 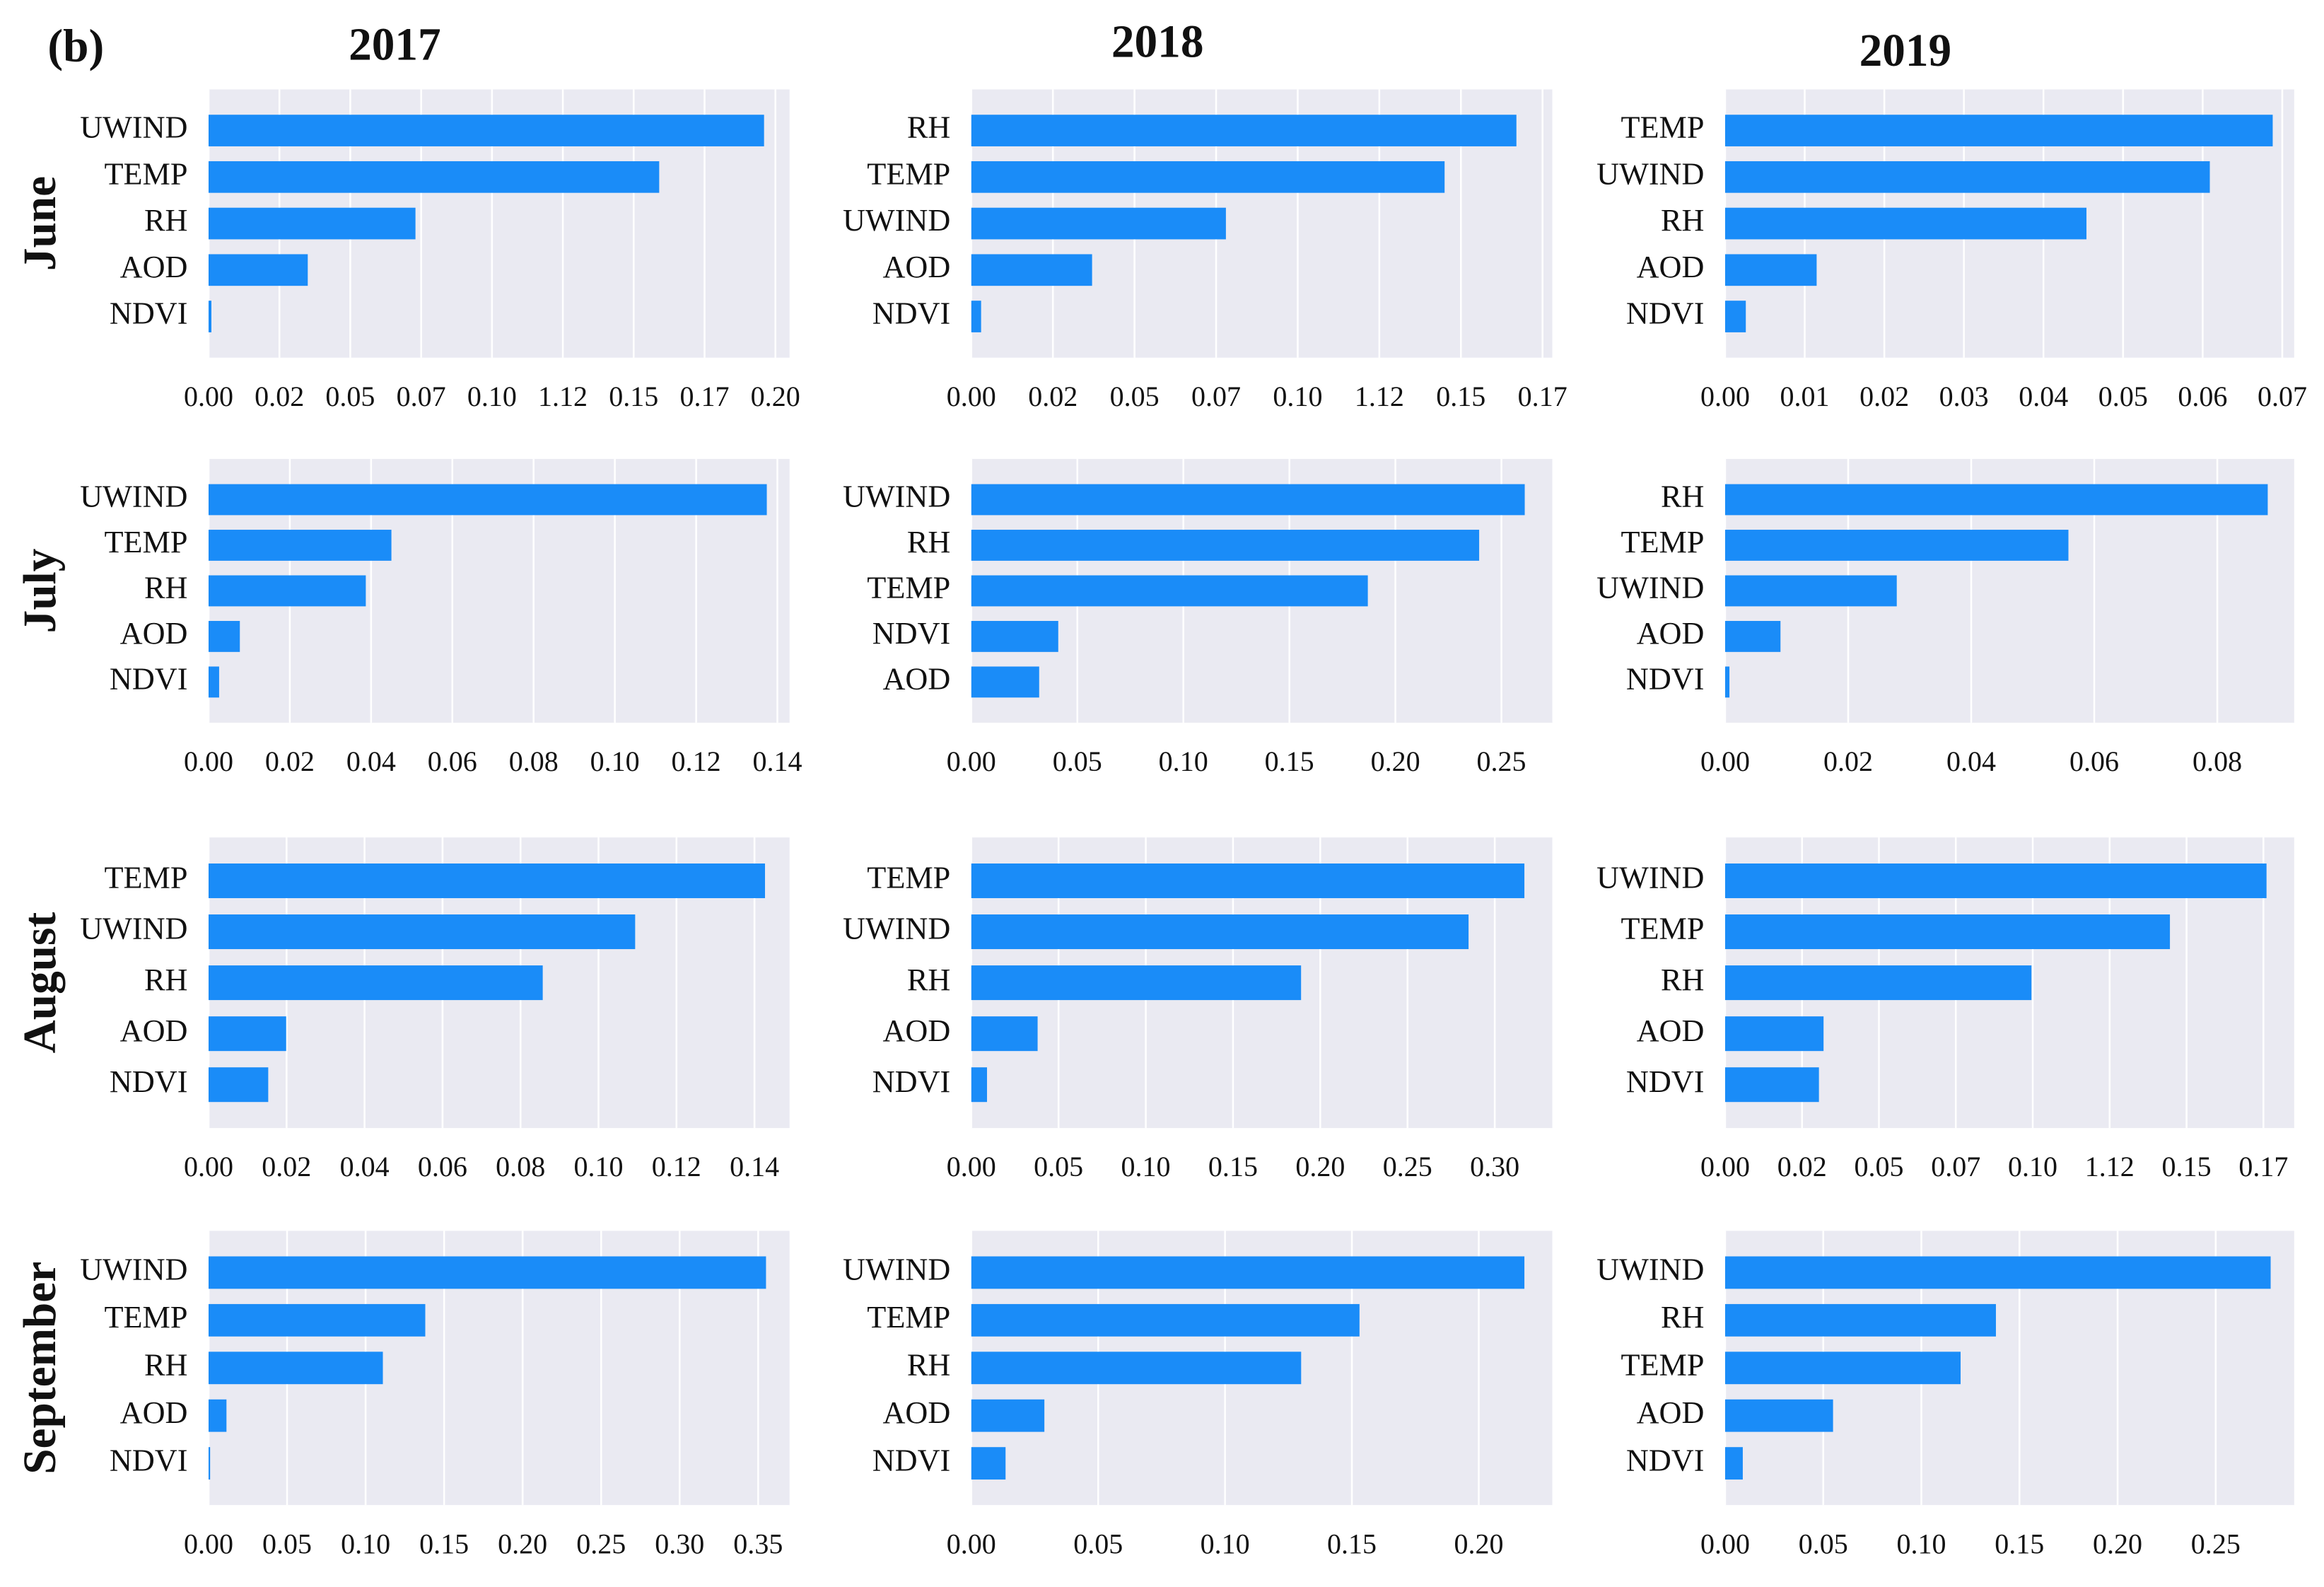 I want to click on x-tick-label: 1.12, so click(x=1380, y=396).